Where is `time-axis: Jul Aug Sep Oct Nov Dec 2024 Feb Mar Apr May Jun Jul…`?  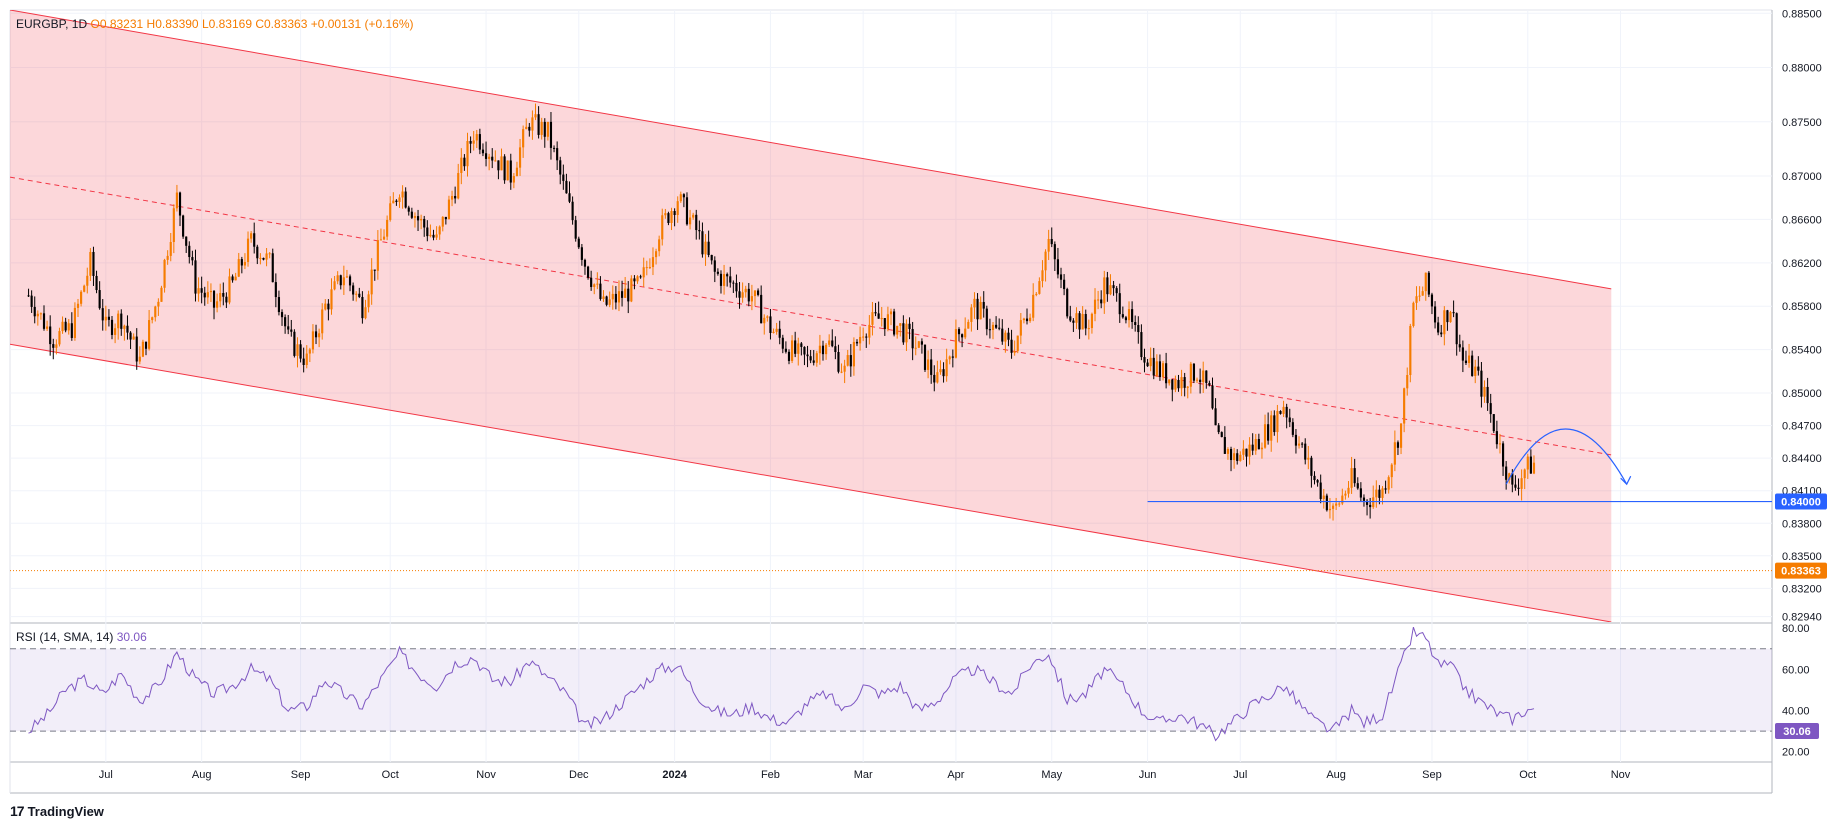
time-axis: Jul Aug Sep Oct Nov Dec 2024 Feb Mar Apr May Jun Jul… is located at coordinates (865, 775).